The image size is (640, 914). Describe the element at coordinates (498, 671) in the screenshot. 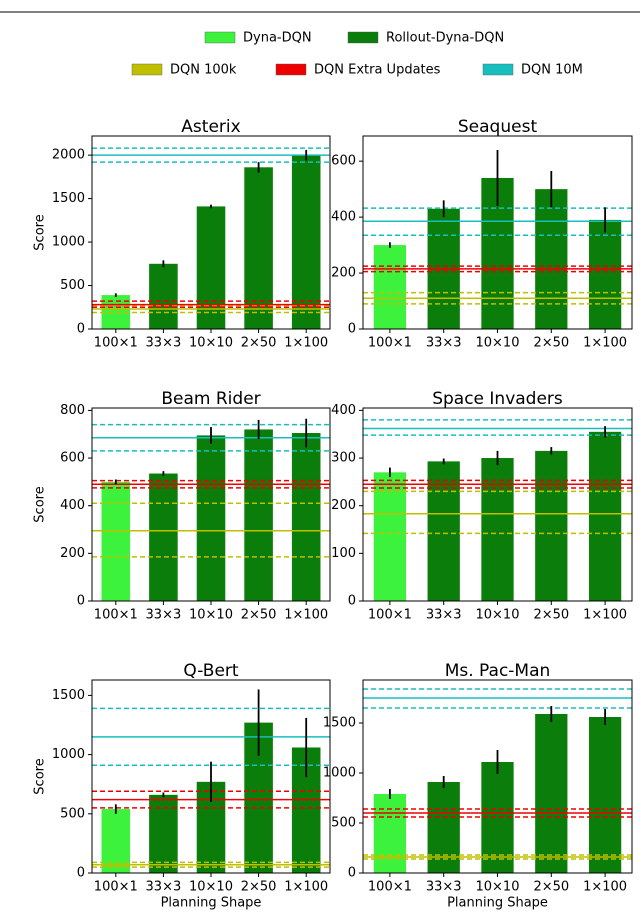

I see `chart-title: Ms. Pac-Man` at that location.